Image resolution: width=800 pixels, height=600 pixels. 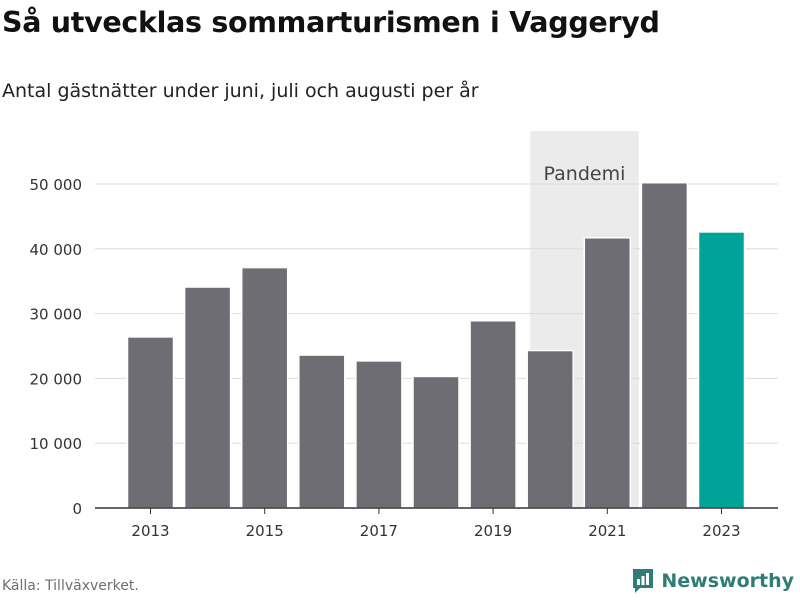 I want to click on brand-name: Newsworthy, so click(x=727, y=581).